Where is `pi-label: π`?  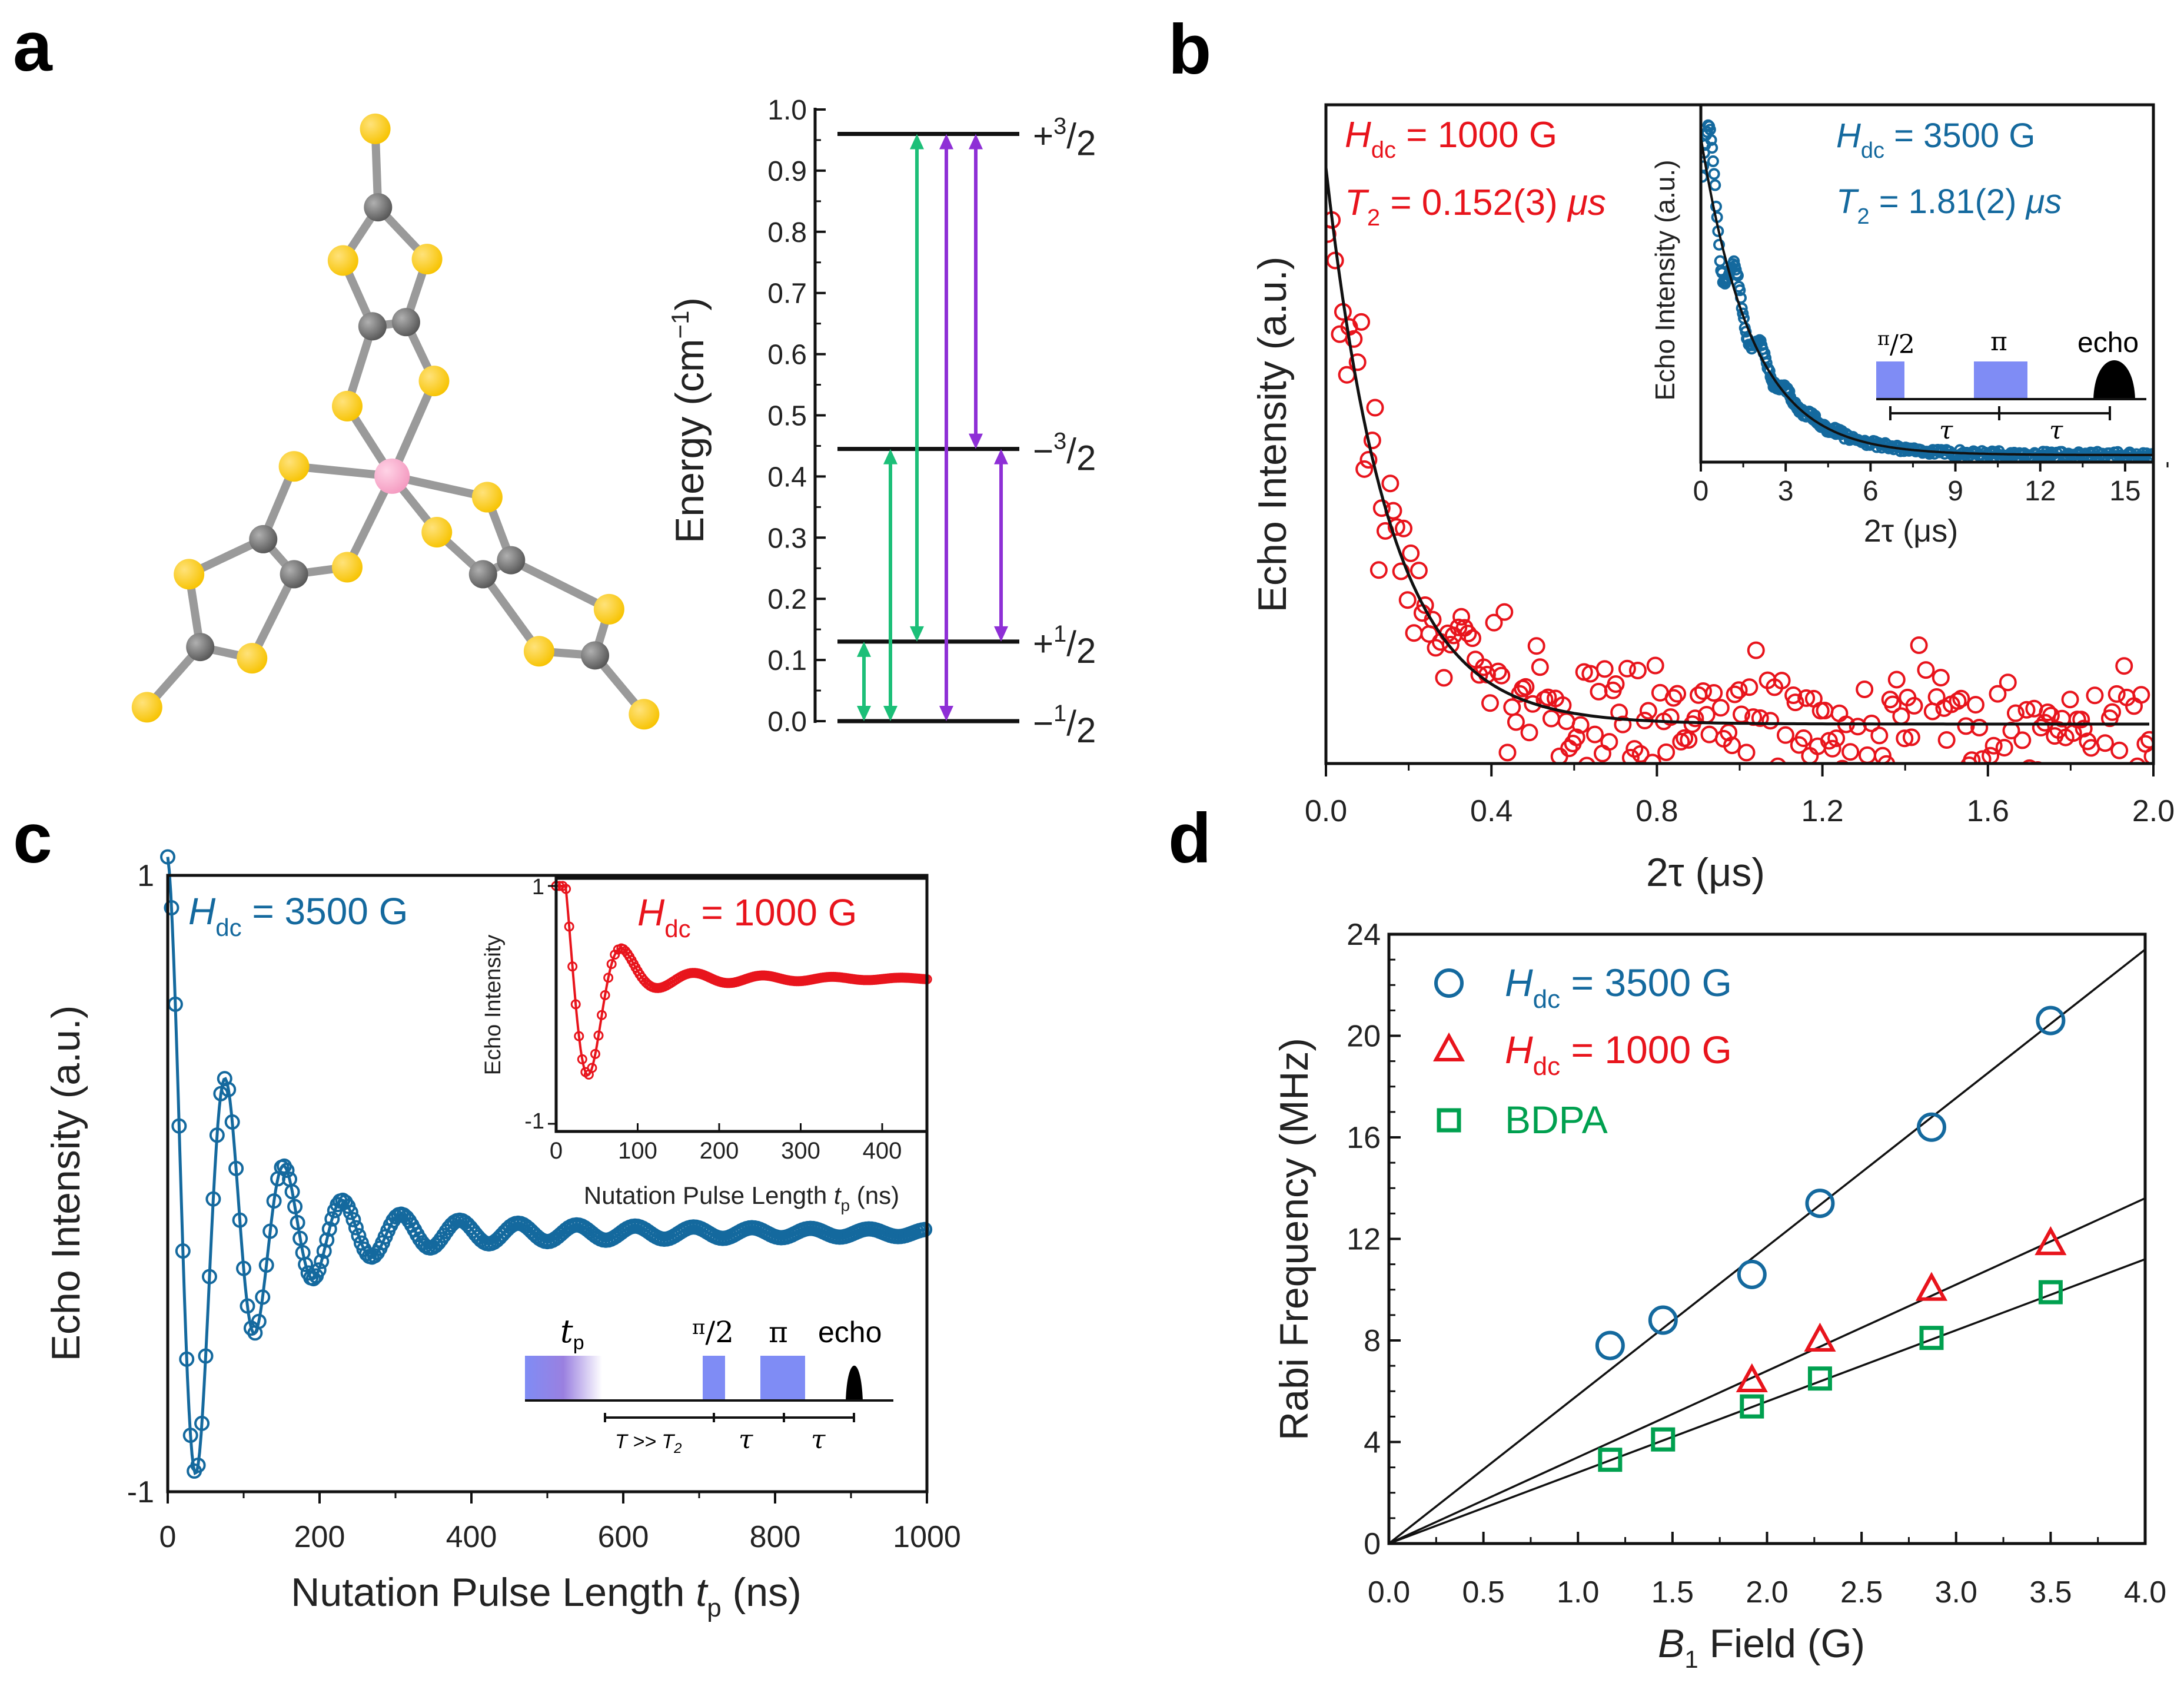 pi-label: π is located at coordinates (779, 1332).